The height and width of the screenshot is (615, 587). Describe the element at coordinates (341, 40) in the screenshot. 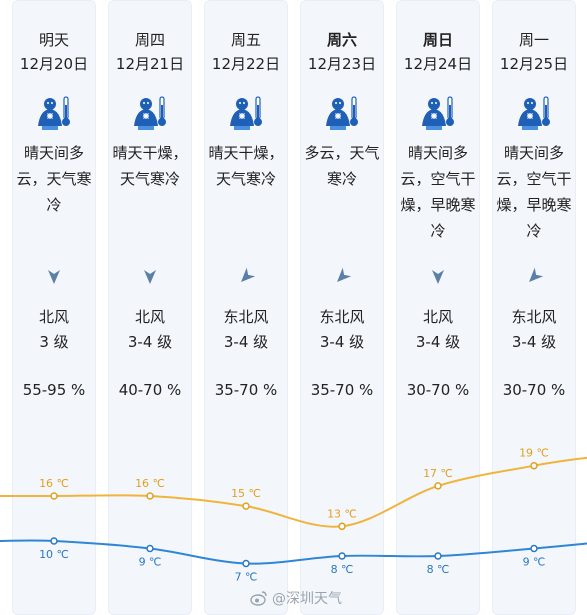

I see `day-name: 周六` at that location.